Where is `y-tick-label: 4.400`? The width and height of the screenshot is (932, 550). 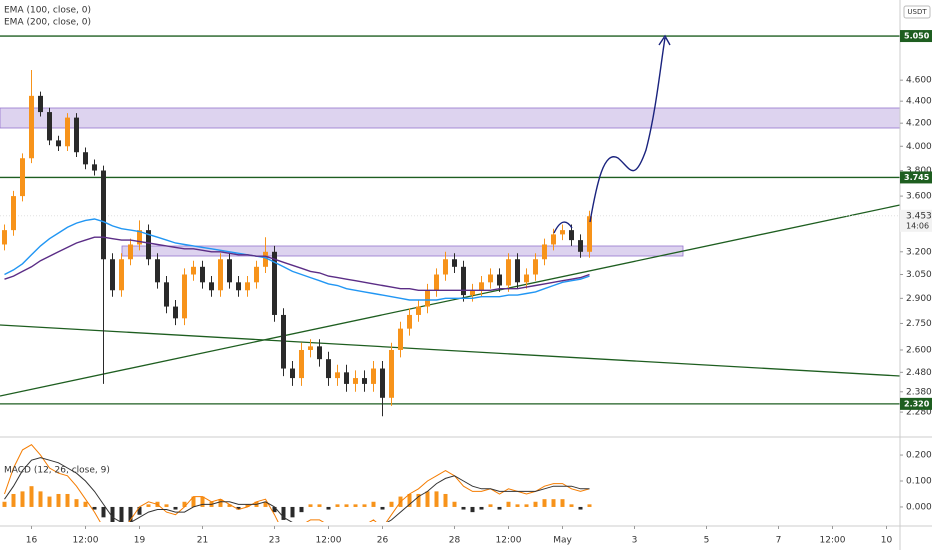
y-tick-label: 4.400 is located at coordinates (919, 102).